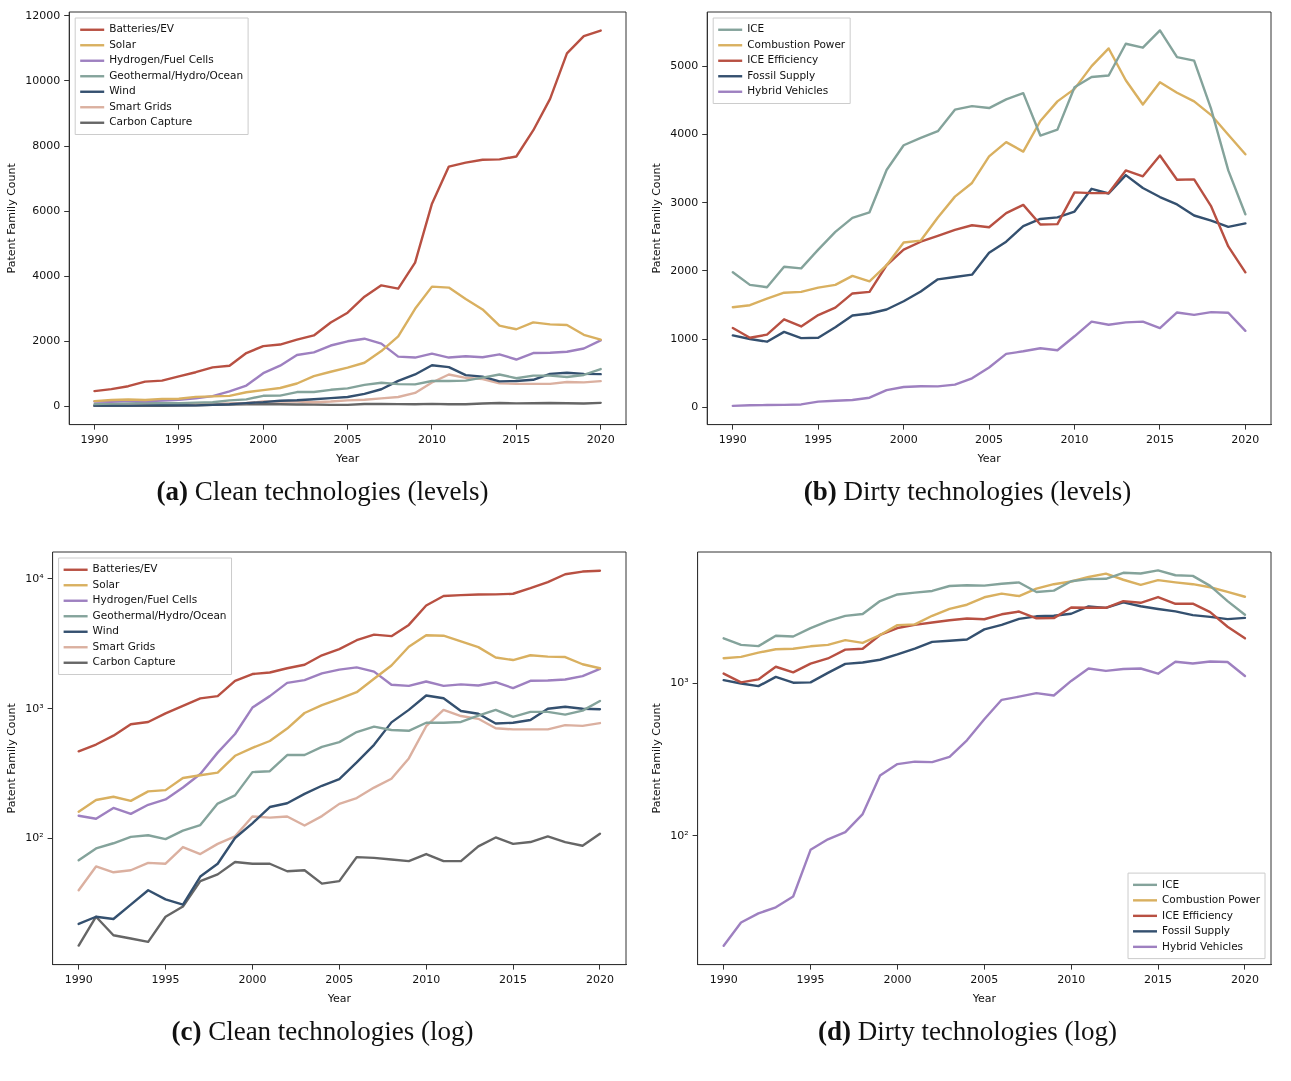 The width and height of the screenshot is (1291, 1081). Describe the element at coordinates (322, 1031) in the screenshot. I see `text: (c) Clean technologies (log)` at that location.